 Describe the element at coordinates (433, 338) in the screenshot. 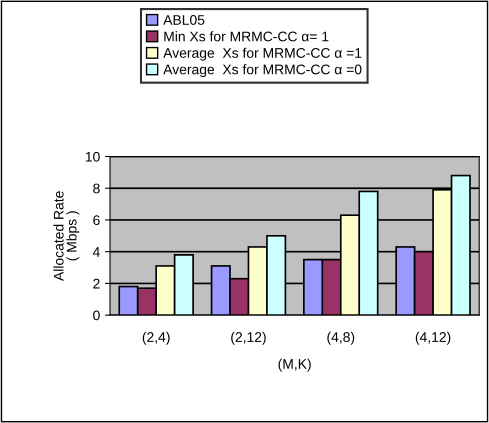

I see `x-tick-label: (4,12)` at that location.